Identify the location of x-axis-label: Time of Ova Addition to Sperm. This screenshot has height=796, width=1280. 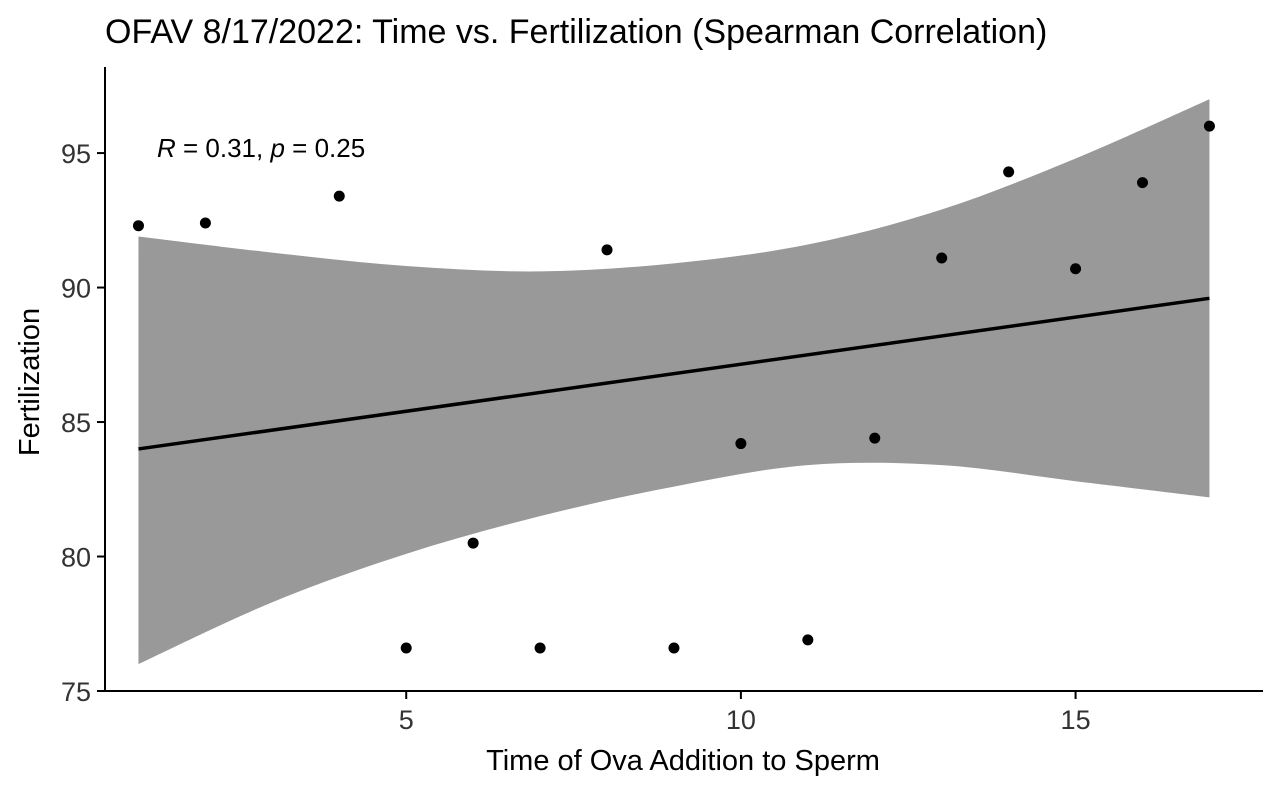
(683, 761).